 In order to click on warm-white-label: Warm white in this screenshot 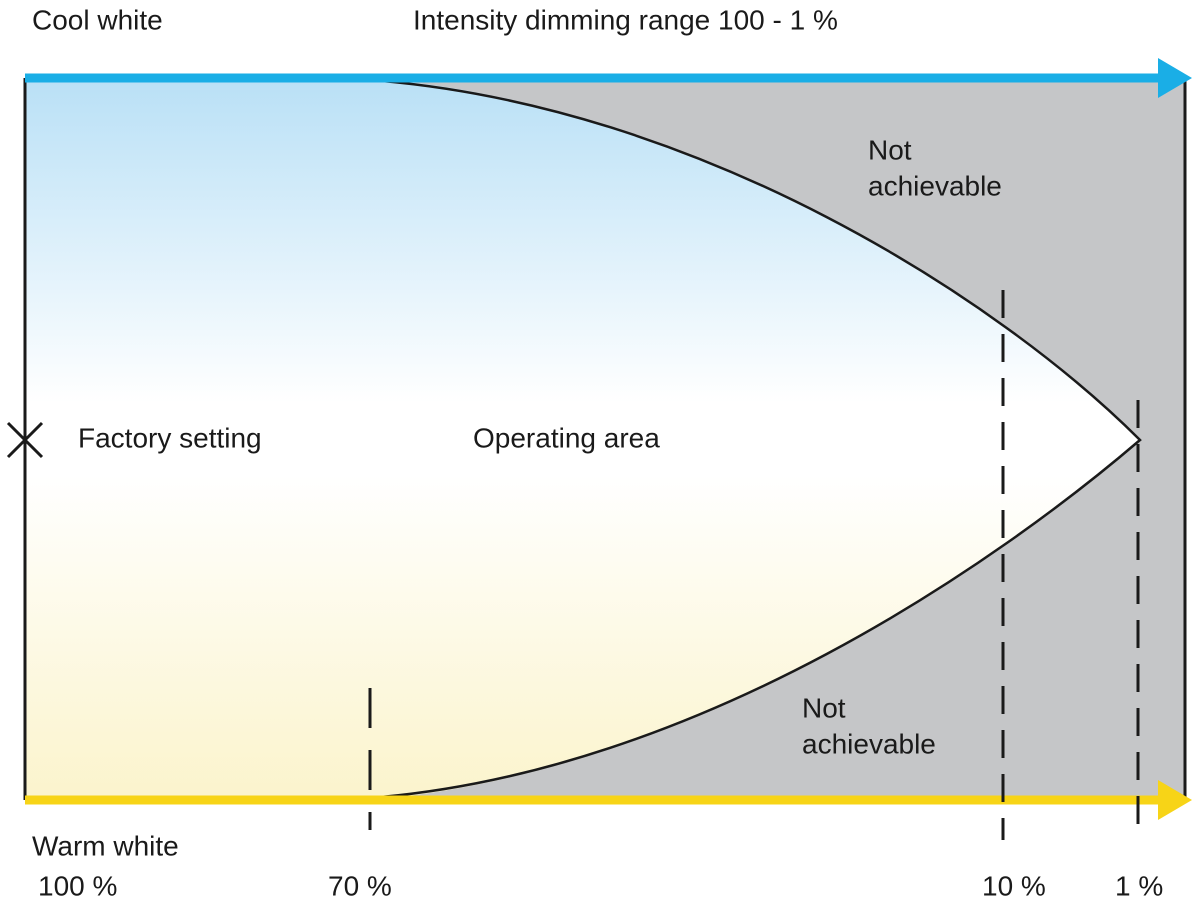, I will do `click(105, 845)`.